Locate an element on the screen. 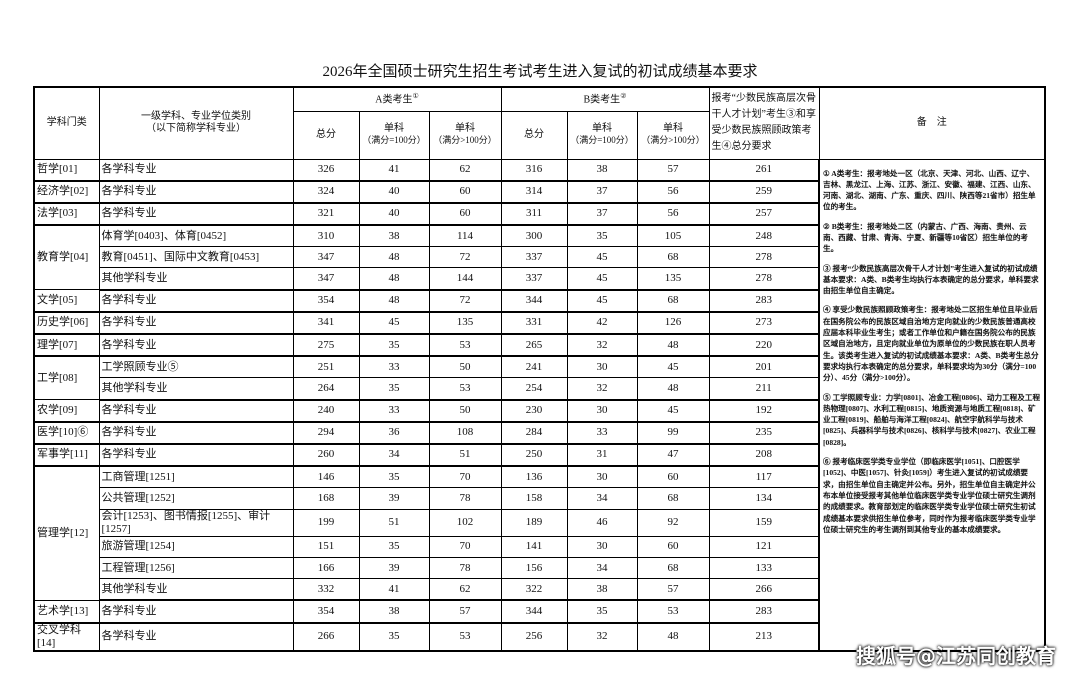 This screenshot has width=1080, height=679. score-cell: 78 is located at coordinates (465, 568).